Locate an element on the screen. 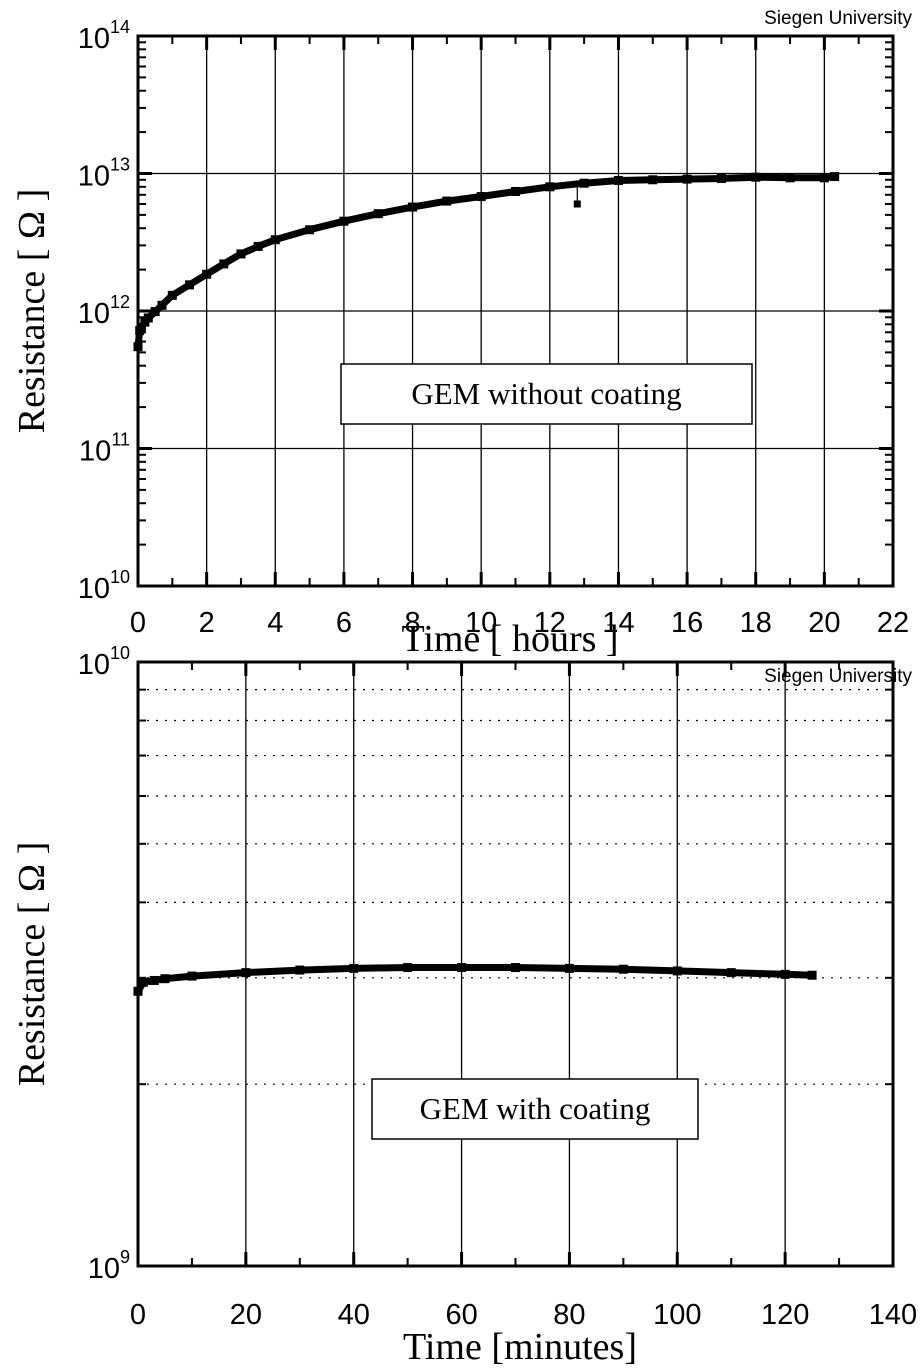  x-tick-label: 100 is located at coordinates (677, 1315).